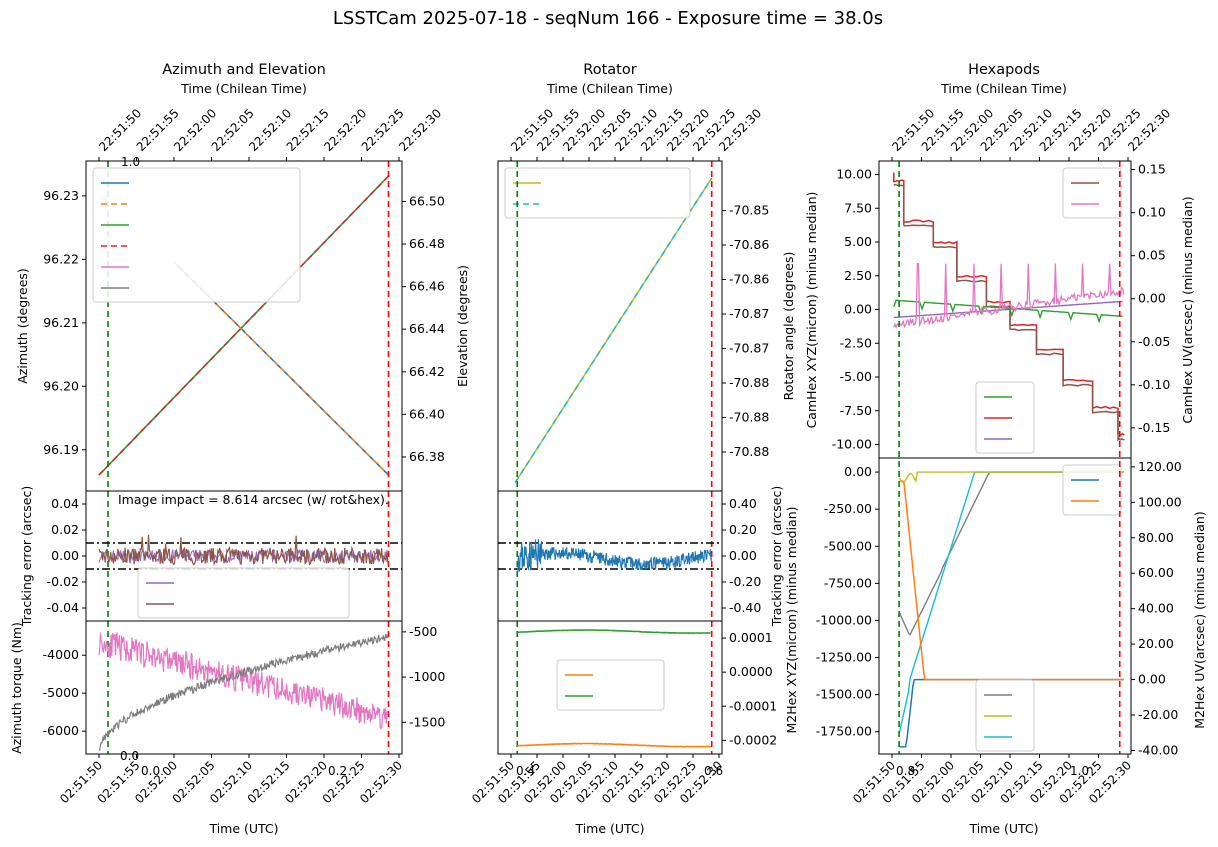 This screenshot has width=1218, height=847. Describe the element at coordinates (1009, 296) in the screenshot. I see `camhex-v-line` at that location.